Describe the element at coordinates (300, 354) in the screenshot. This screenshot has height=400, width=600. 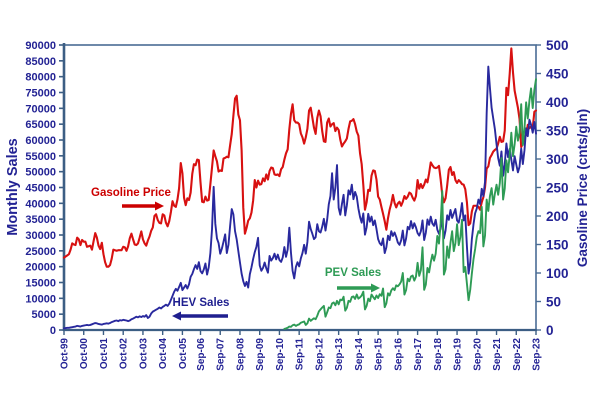
I see `x-axis-tick-label: Sep-11` at that location.